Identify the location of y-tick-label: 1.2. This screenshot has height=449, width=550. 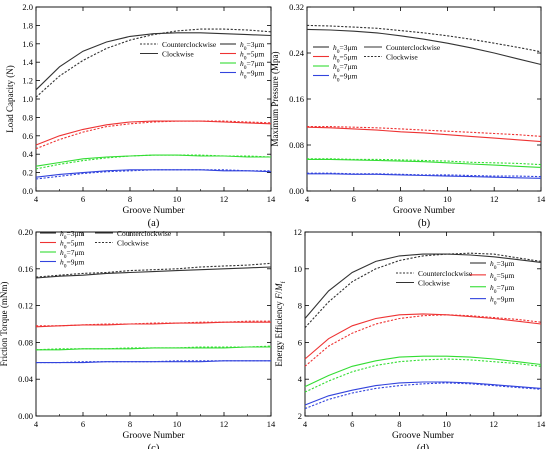
(27, 81).